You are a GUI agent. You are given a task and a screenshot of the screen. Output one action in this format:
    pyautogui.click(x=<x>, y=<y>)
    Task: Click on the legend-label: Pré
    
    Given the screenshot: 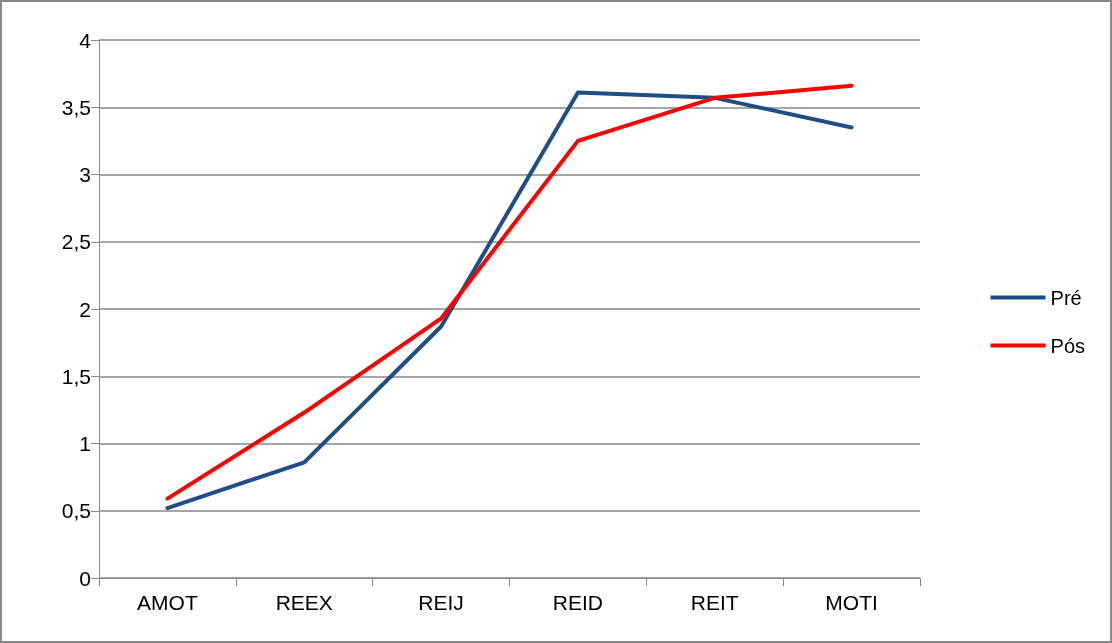 What is the action you would take?
    pyautogui.click(x=1066, y=297)
    